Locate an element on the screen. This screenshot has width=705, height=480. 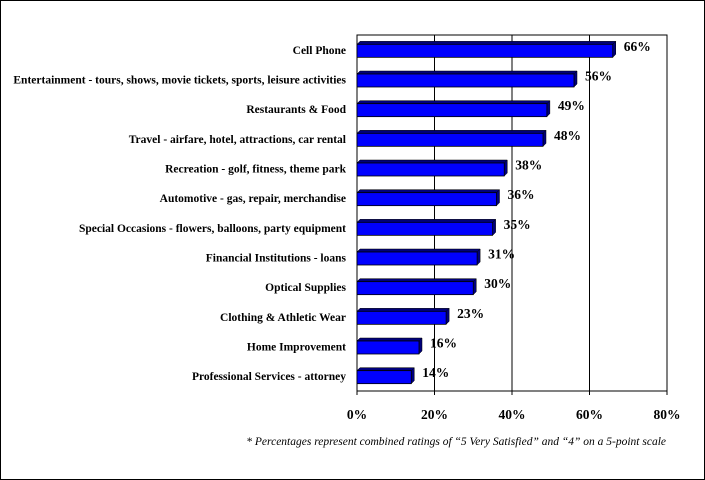
category-label: Restaurants & Food is located at coordinates (296, 110).